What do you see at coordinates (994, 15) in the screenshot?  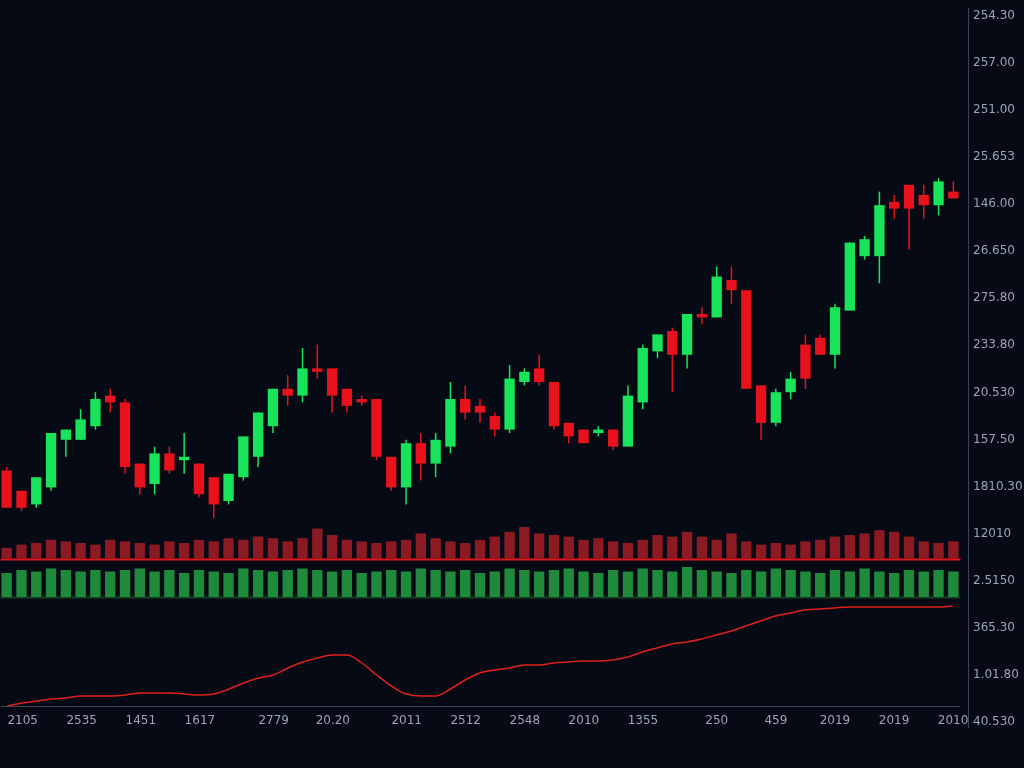 I see `text: 254.30` at bounding box center [994, 15].